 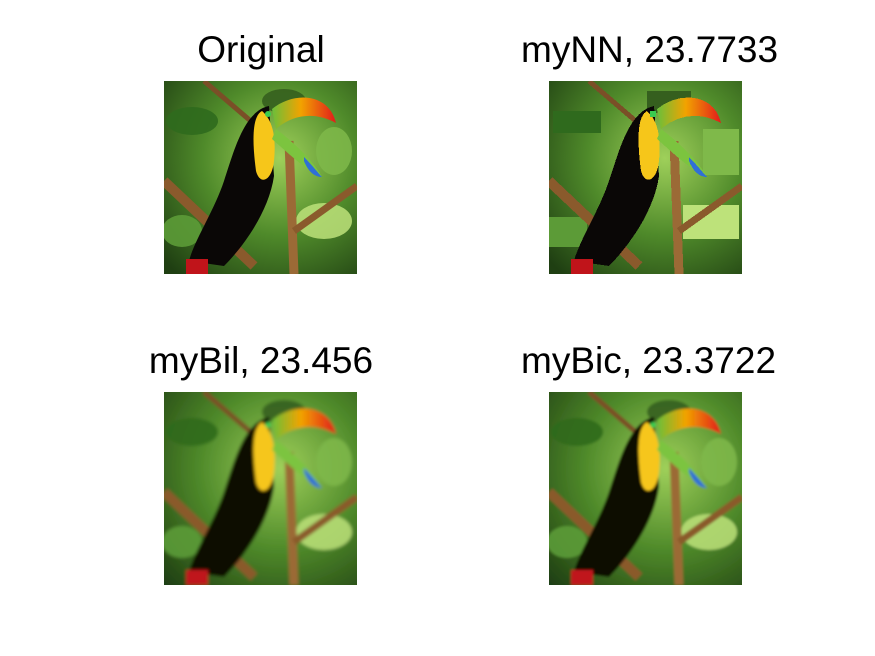 I want to click on toucan-image-mybic, so click(x=645, y=488).